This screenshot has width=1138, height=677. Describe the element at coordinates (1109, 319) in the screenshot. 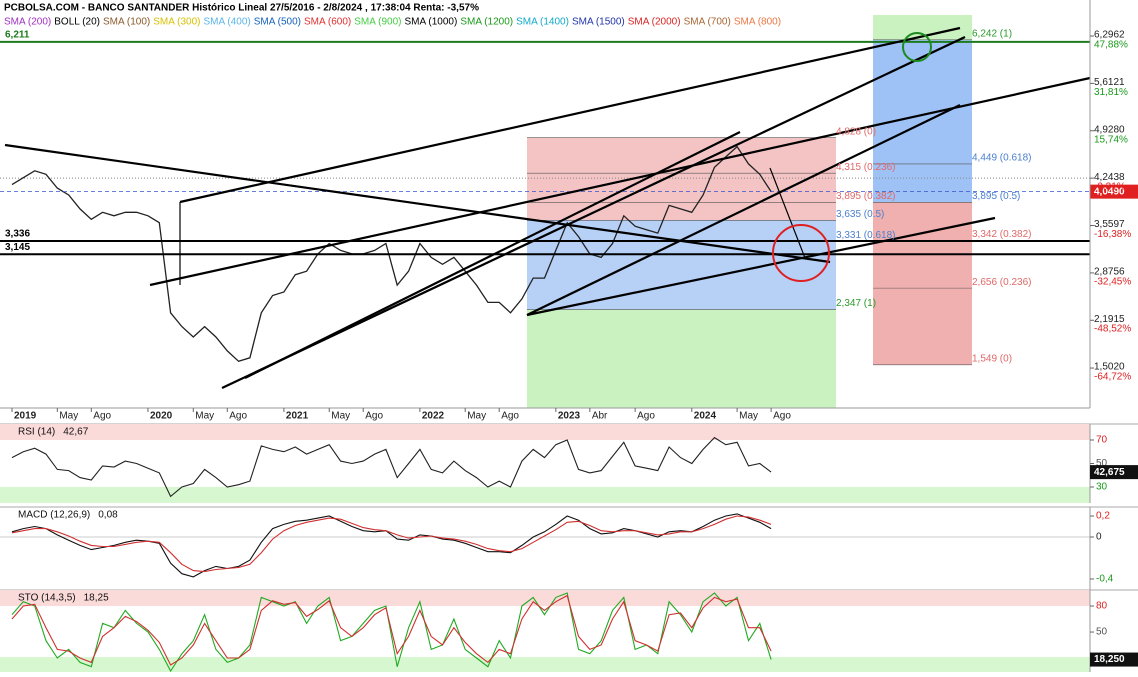

I see `y-tick-label: 2,1915` at that location.